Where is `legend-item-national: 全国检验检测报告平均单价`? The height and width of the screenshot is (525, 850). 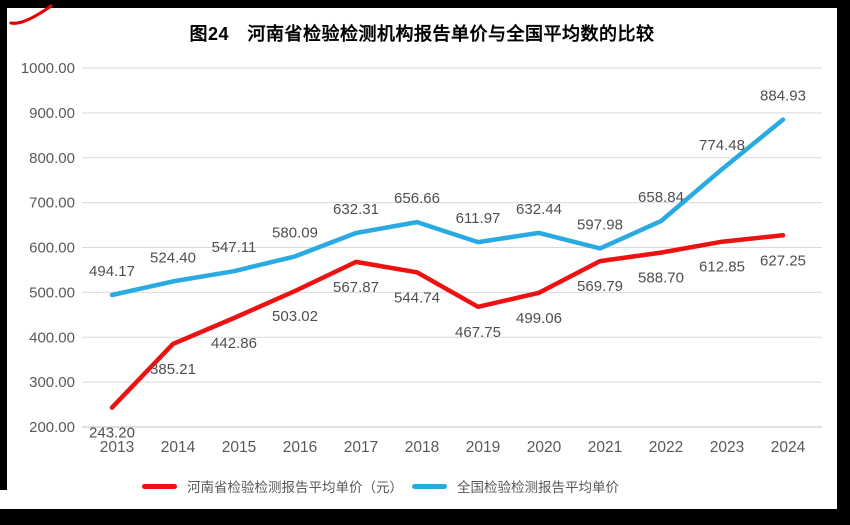
legend-item-national: 全国检验检测报告平均单价 is located at coordinates (515, 486).